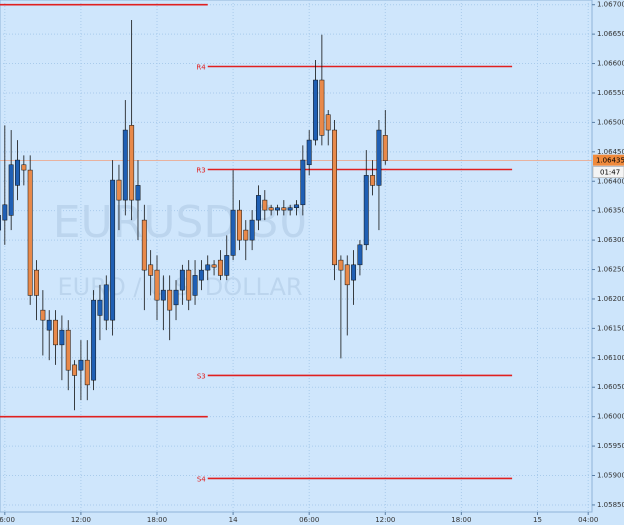 This screenshot has height=525, width=624. I want to click on timer-label: 01:47, so click(610, 173).